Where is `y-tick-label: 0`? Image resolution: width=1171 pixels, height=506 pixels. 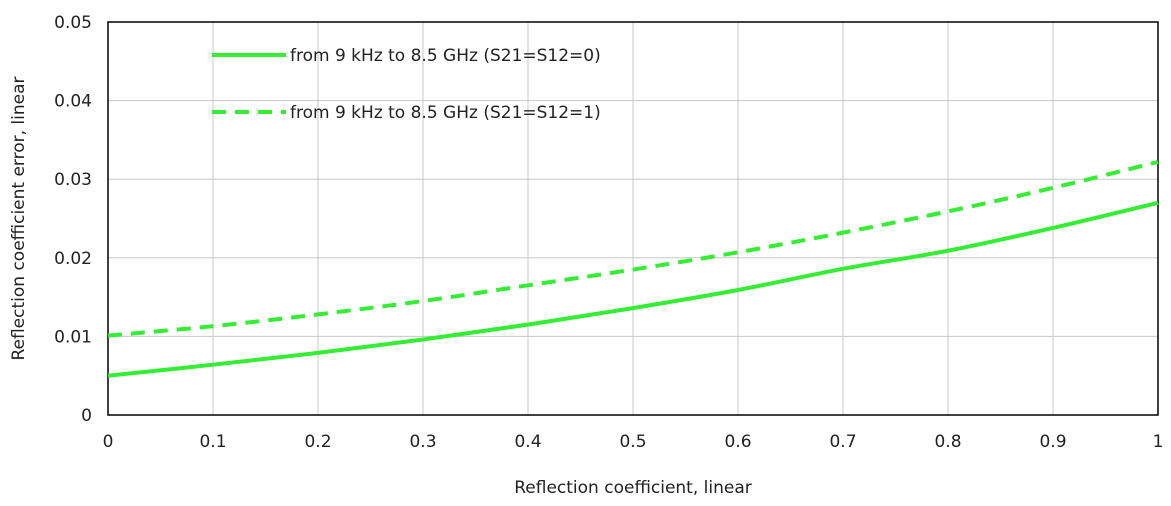
y-tick-label: 0 is located at coordinates (86, 416).